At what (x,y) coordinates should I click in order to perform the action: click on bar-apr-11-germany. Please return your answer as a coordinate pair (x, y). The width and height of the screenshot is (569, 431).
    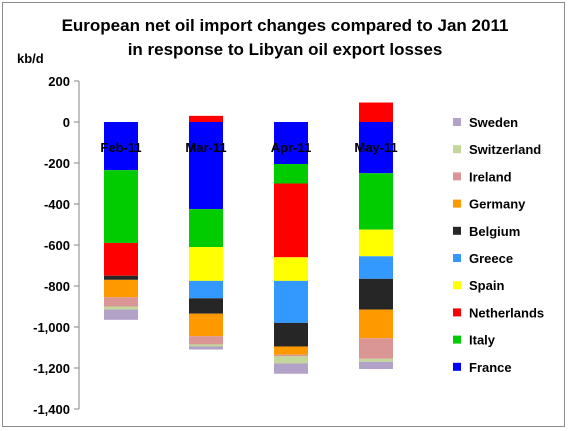
    Looking at the image, I should click on (291, 350).